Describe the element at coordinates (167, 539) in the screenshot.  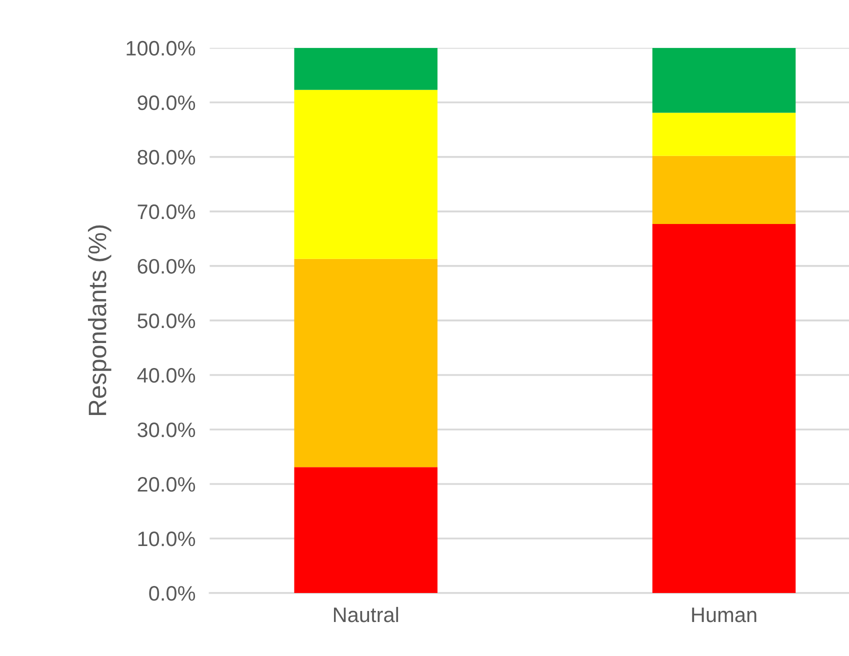
I see `y-tick-label: 10.0%` at that location.